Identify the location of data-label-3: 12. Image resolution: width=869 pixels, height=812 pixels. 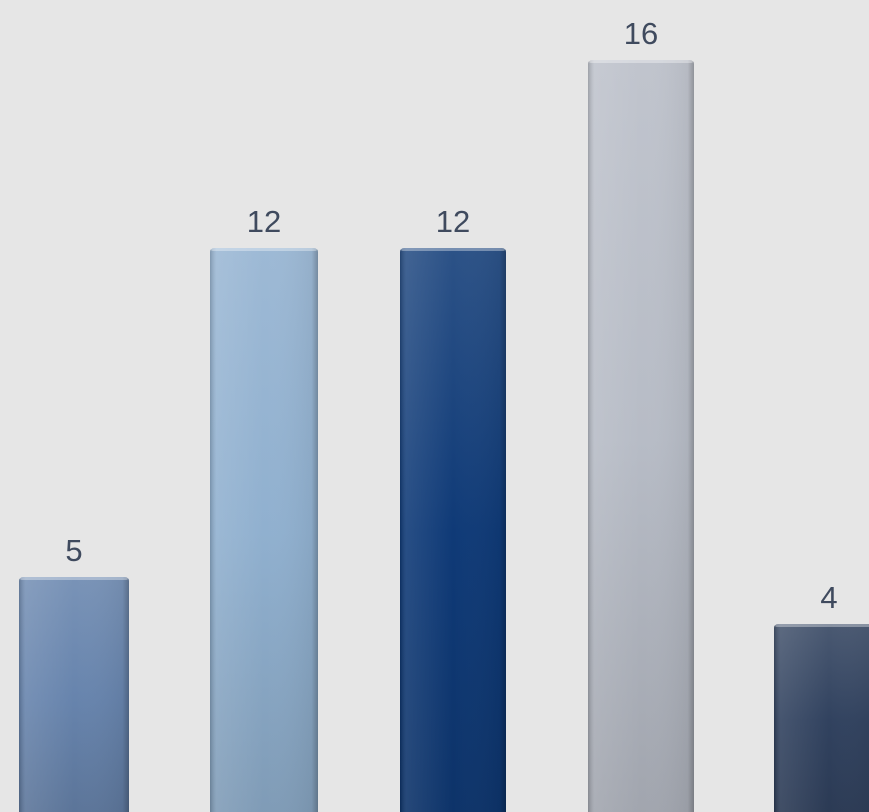
(453, 221).